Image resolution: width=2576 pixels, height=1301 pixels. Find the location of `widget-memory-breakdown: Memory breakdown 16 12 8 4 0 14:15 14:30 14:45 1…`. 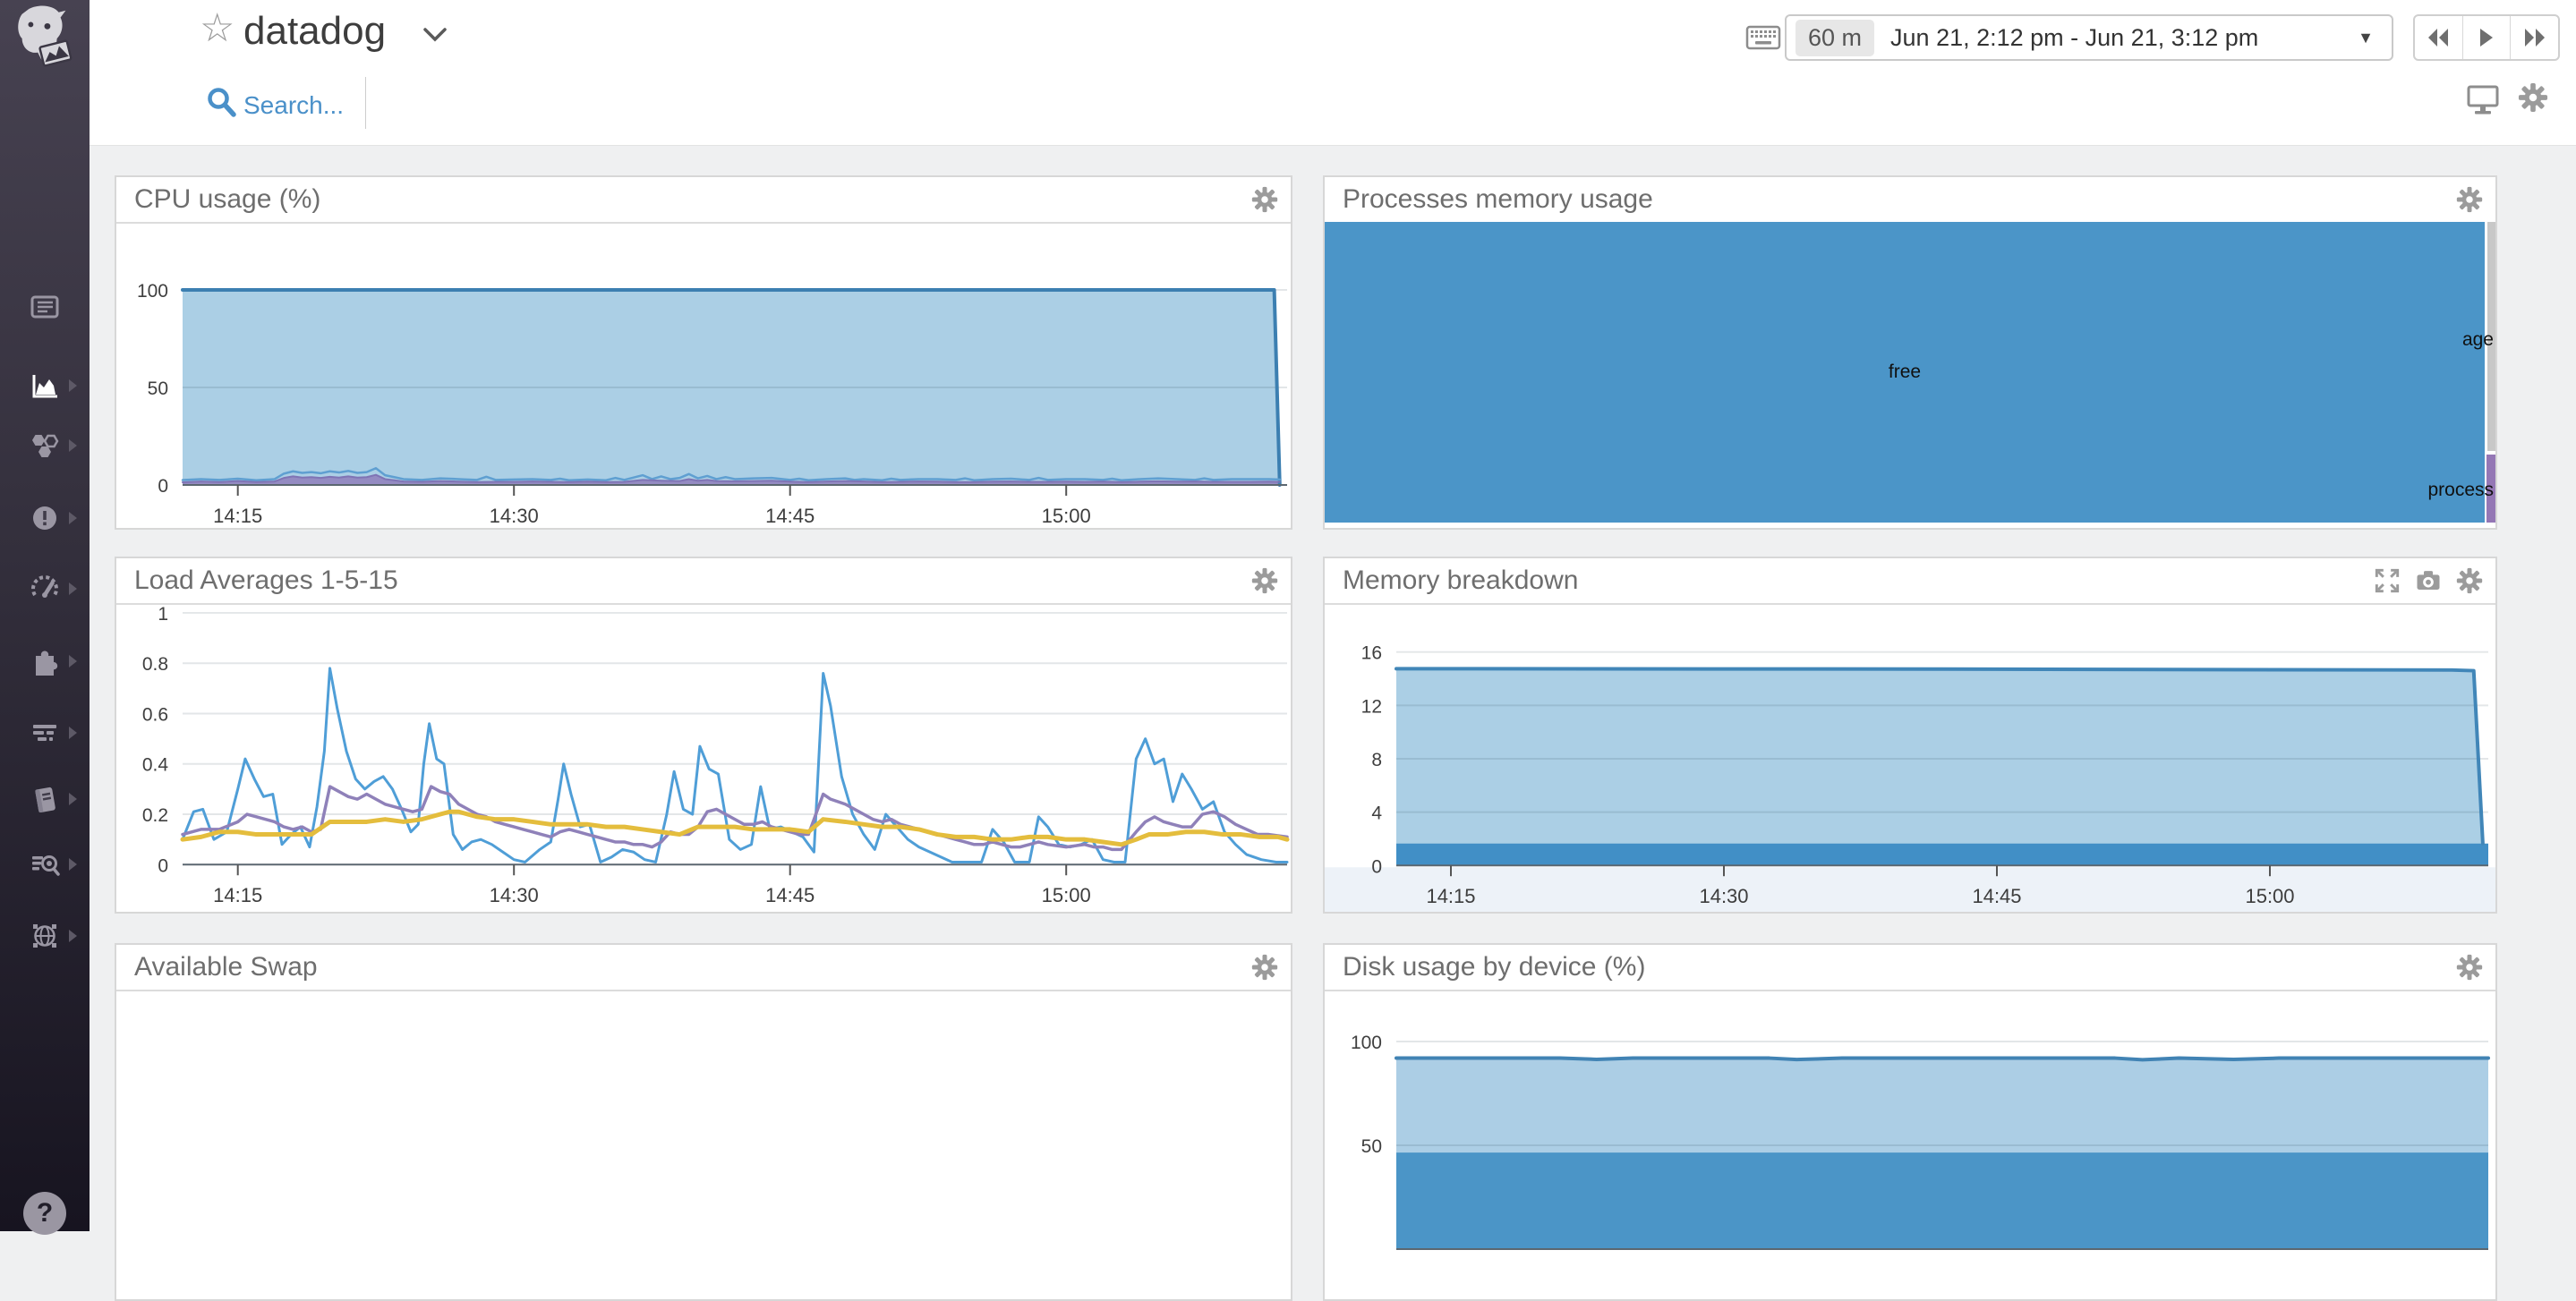

widget-memory-breakdown: Memory breakdown 16 12 8 4 0 14:15 14:30 14:45 1… is located at coordinates (1910, 735).